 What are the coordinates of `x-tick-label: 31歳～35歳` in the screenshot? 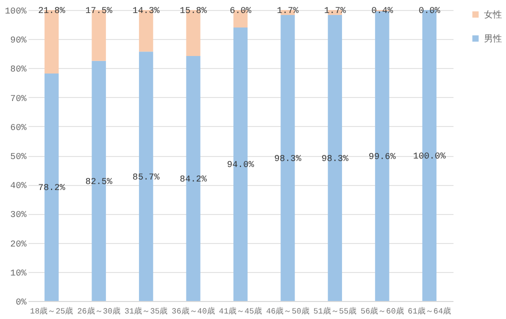 It's located at (146, 311).